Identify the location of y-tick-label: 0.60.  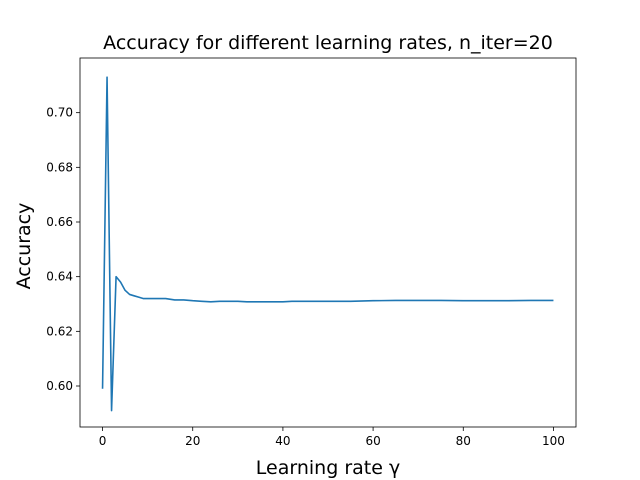
(59, 386).